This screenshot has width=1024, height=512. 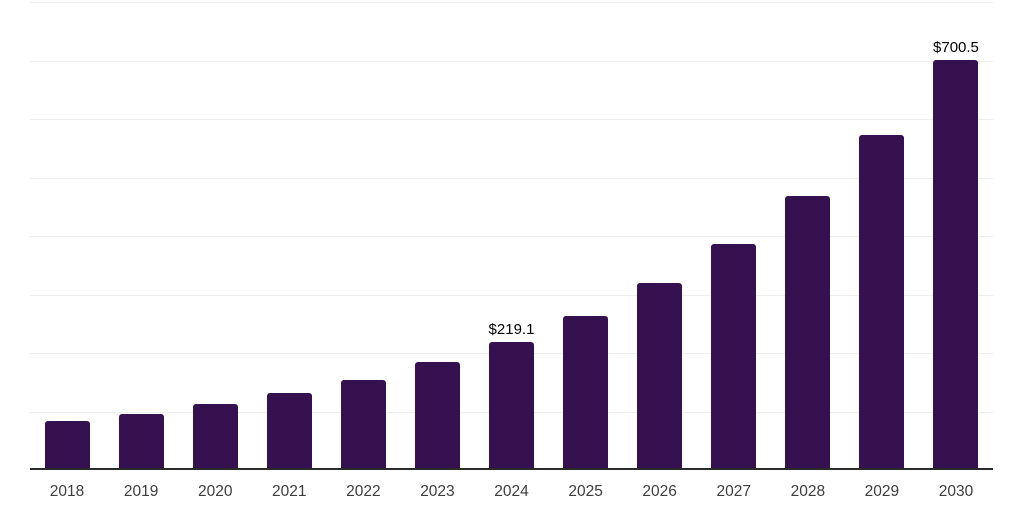 What do you see at coordinates (215, 491) in the screenshot?
I see `x-tick-label-2020: 2020` at bounding box center [215, 491].